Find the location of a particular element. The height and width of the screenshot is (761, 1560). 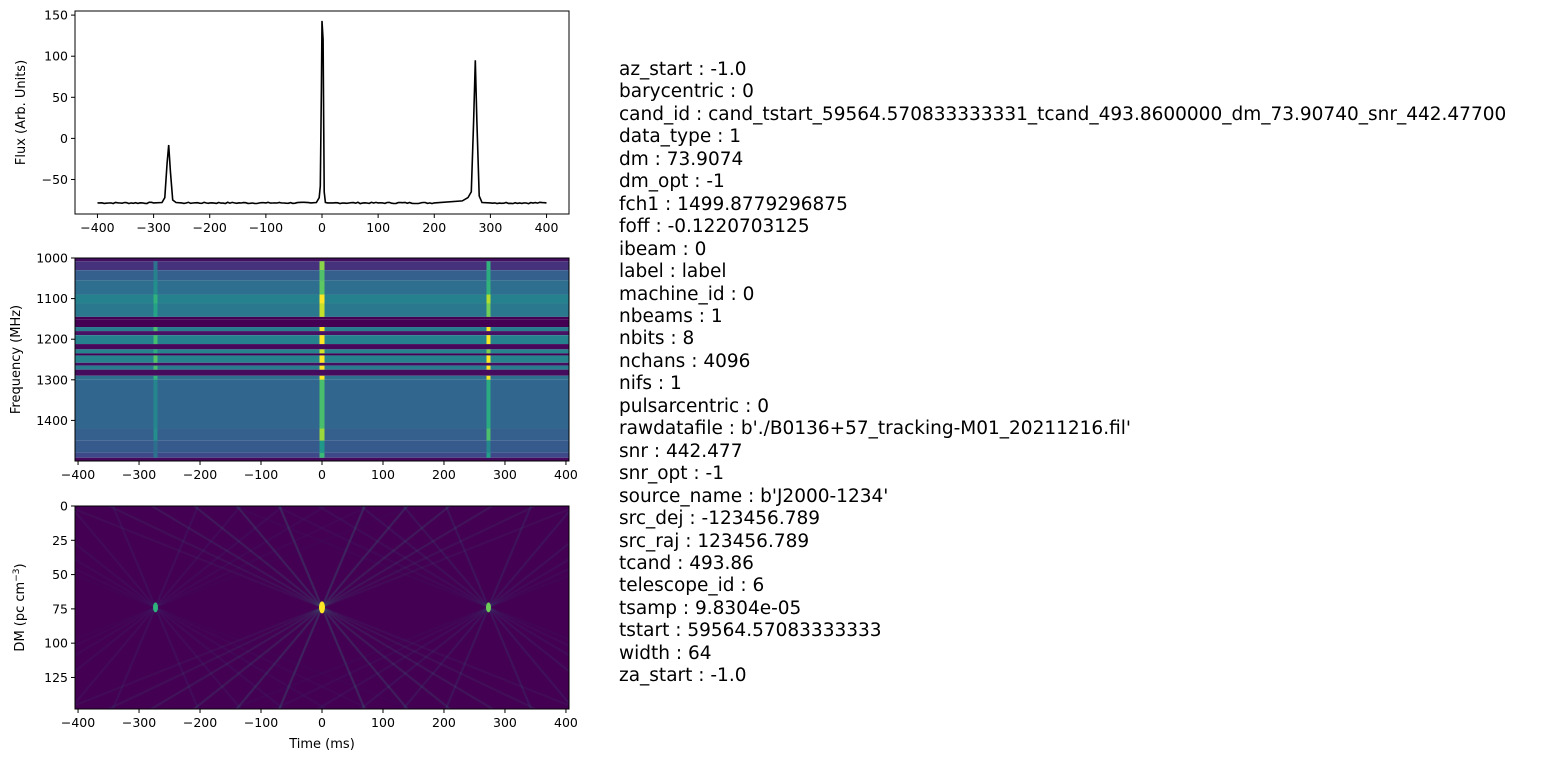

dm-ytick-label: 125 is located at coordinates (56, 677).